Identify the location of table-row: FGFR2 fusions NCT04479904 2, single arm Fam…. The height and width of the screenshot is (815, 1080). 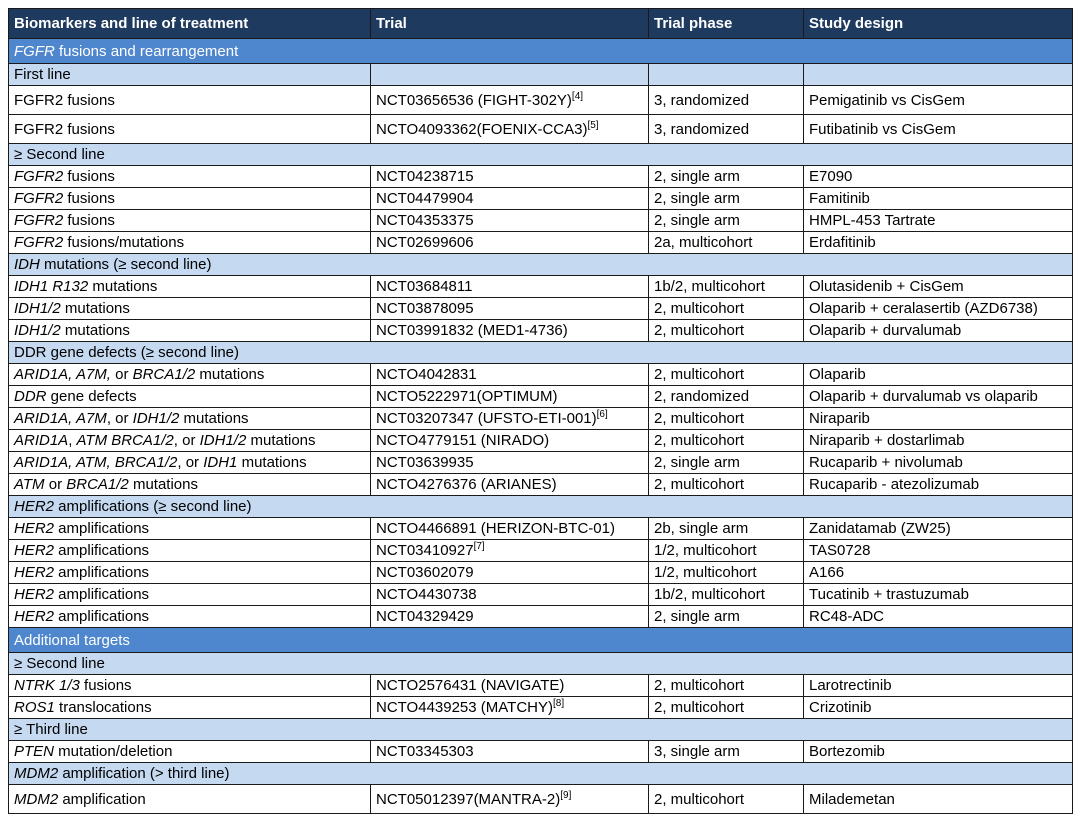
(540, 198).